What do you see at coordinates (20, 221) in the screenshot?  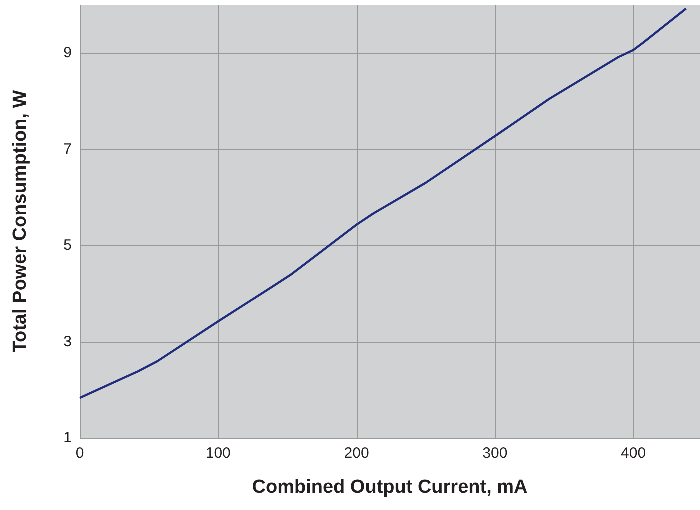 I see `y-axis-title: Total Power Consumption, W` at bounding box center [20, 221].